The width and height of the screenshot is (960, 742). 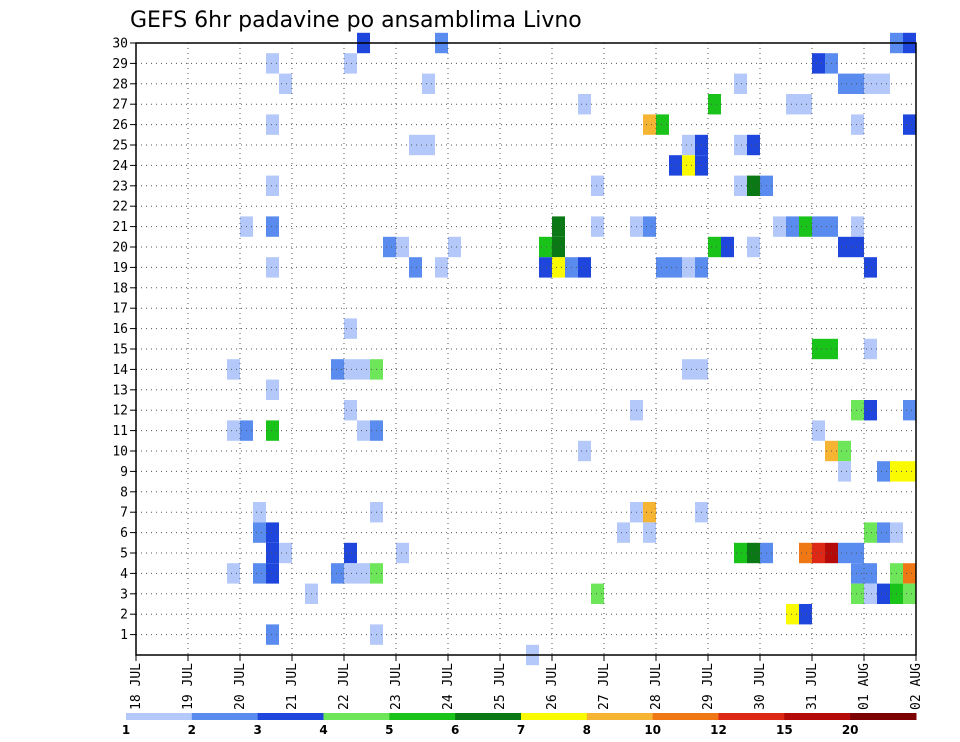 What do you see at coordinates (120, 125) in the screenshot?
I see `y-tick-label: 26` at bounding box center [120, 125].